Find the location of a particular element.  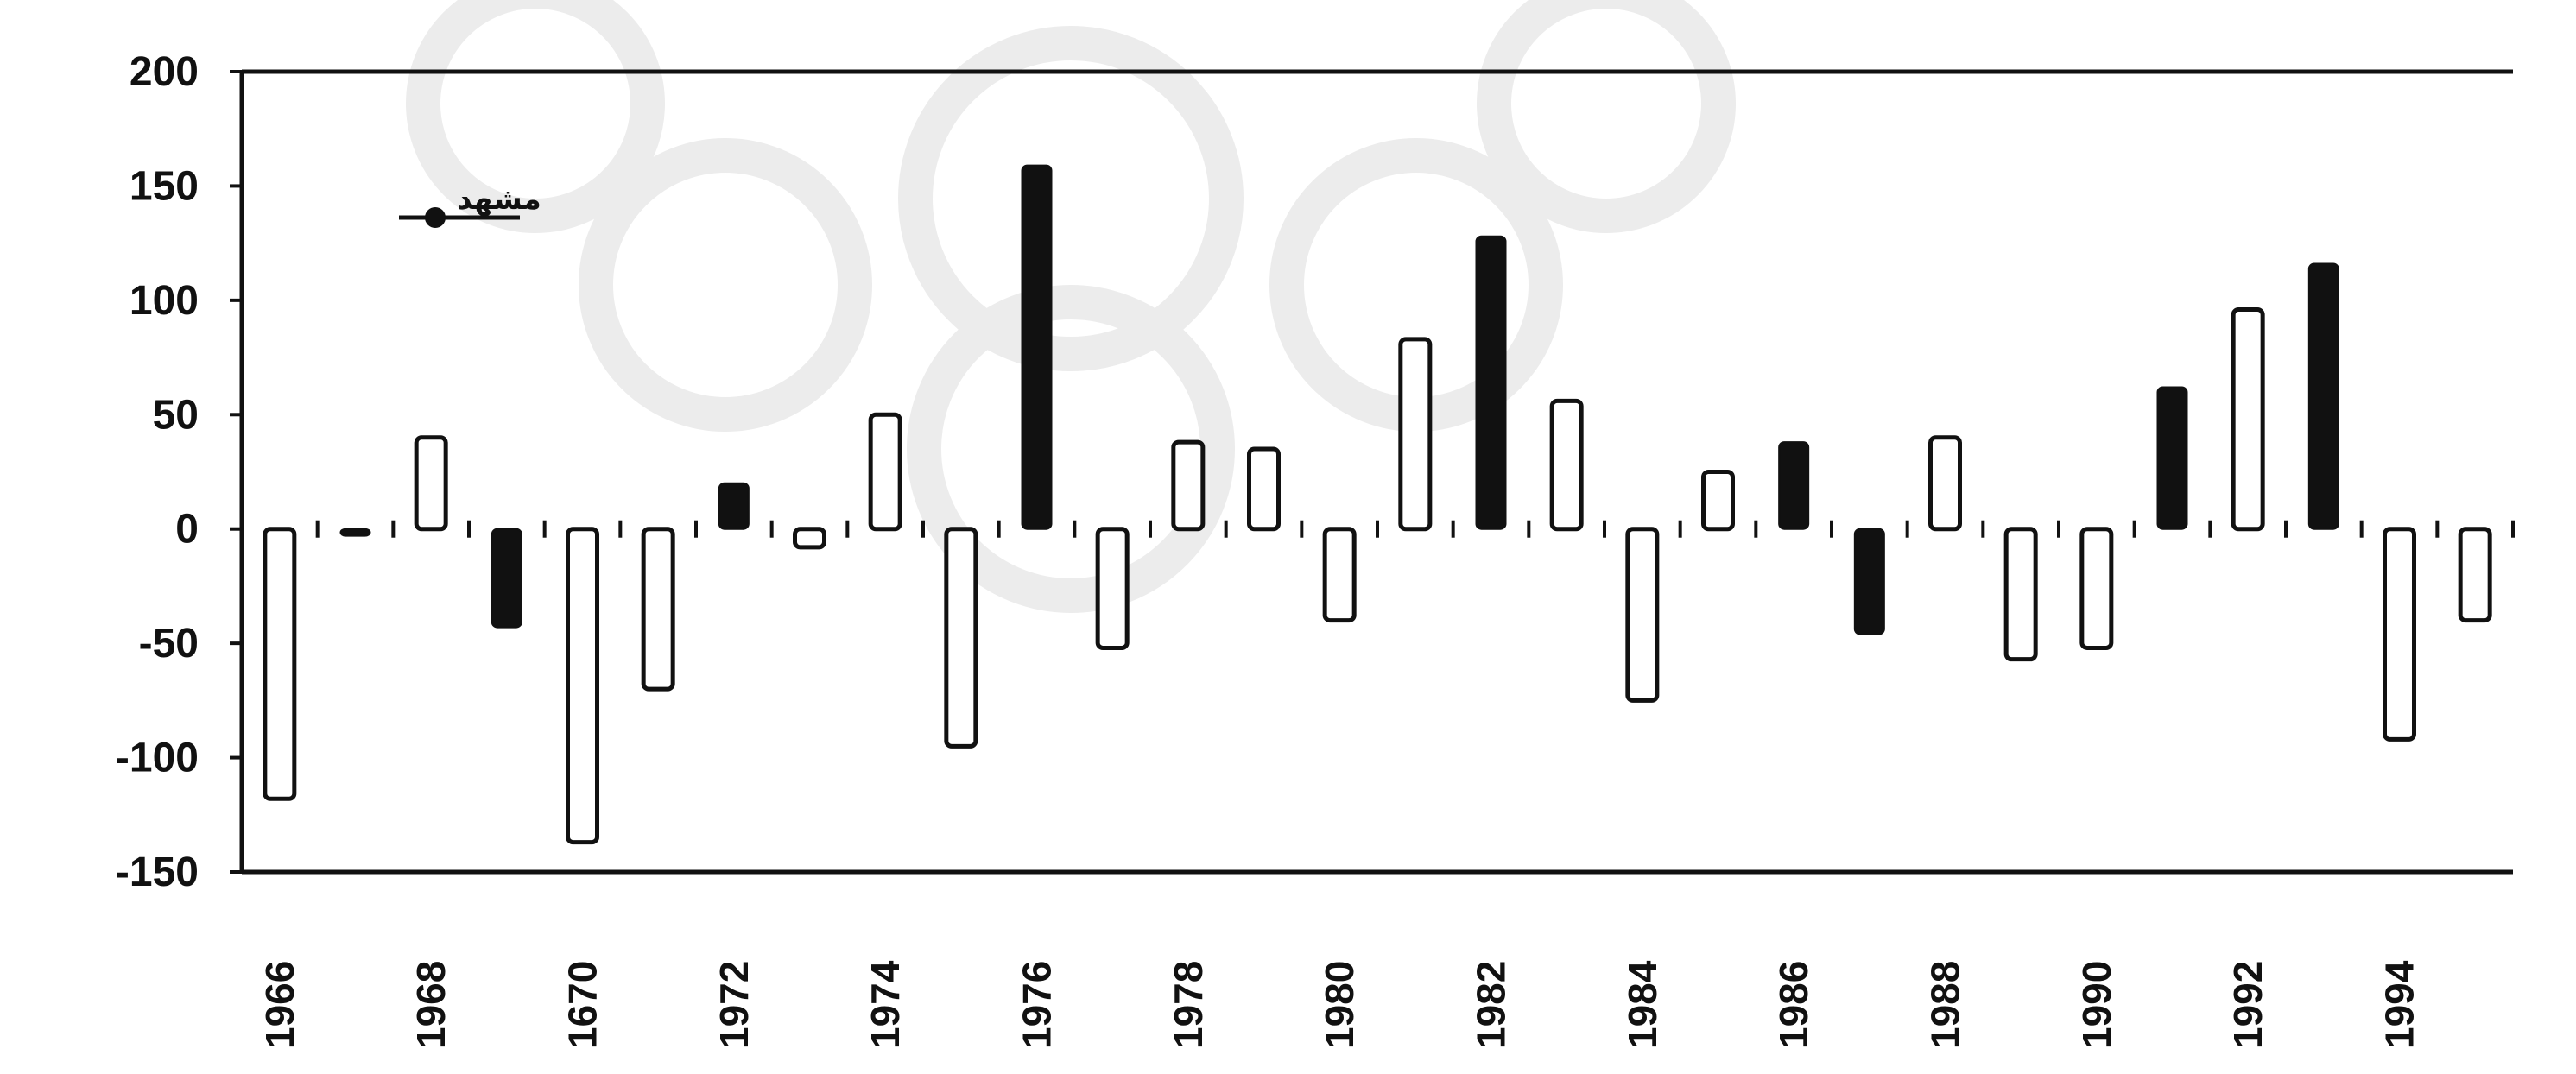

bar-1974 is located at coordinates (885, 472).